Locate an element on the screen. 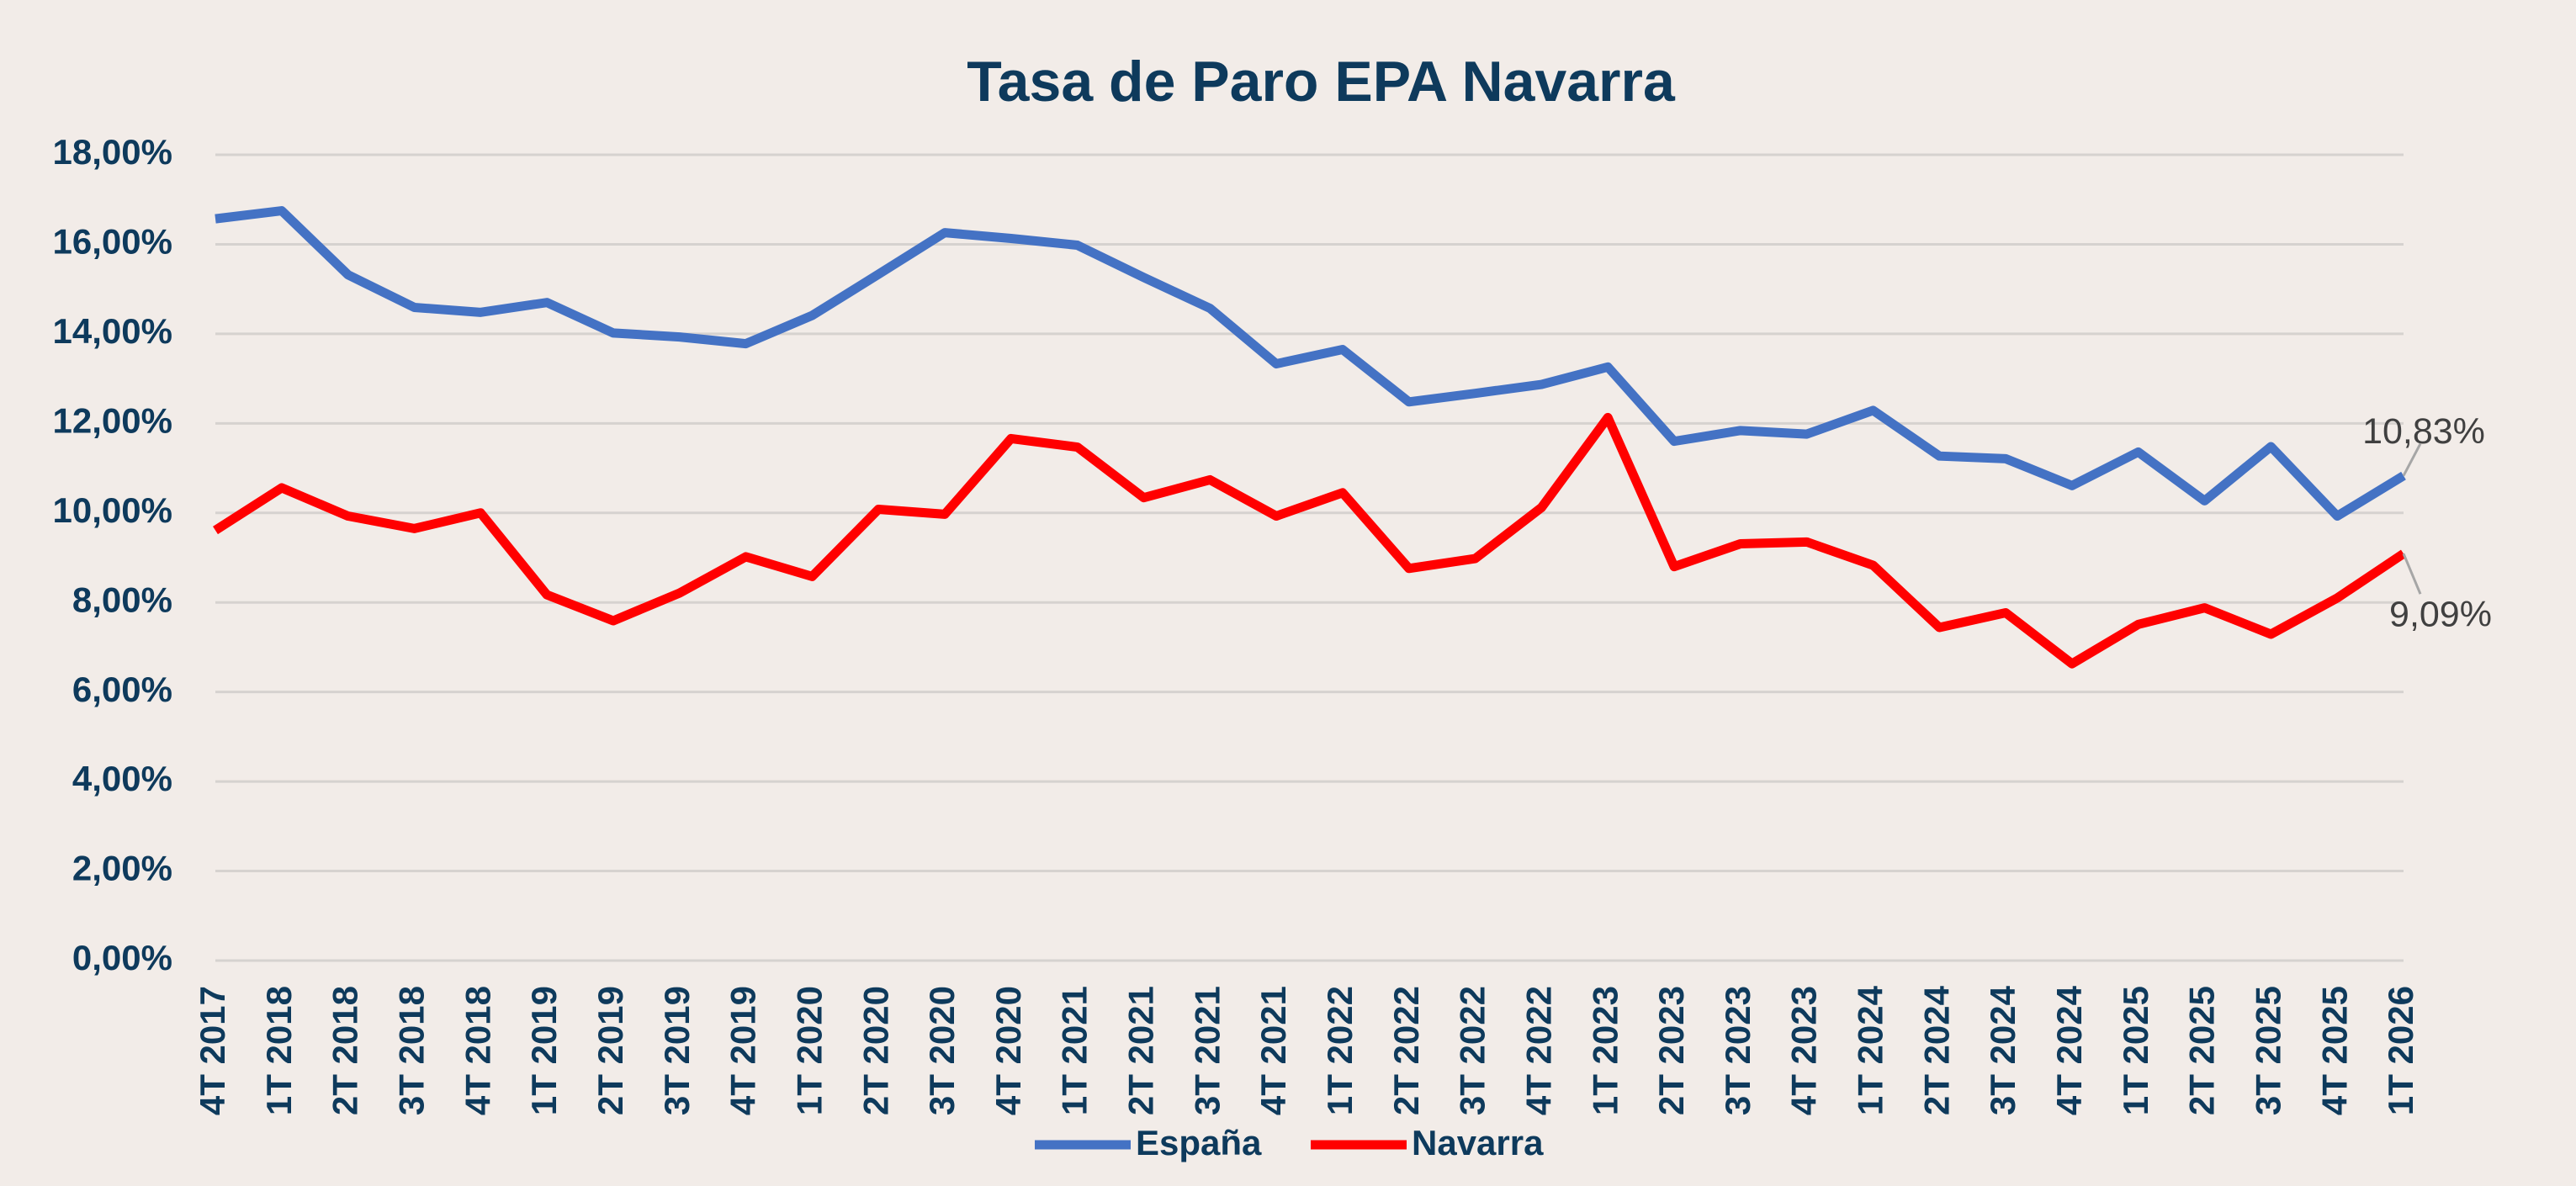 The image size is (2576, 1186). x-tick-label: 3T 2019 is located at coordinates (677, 1050).